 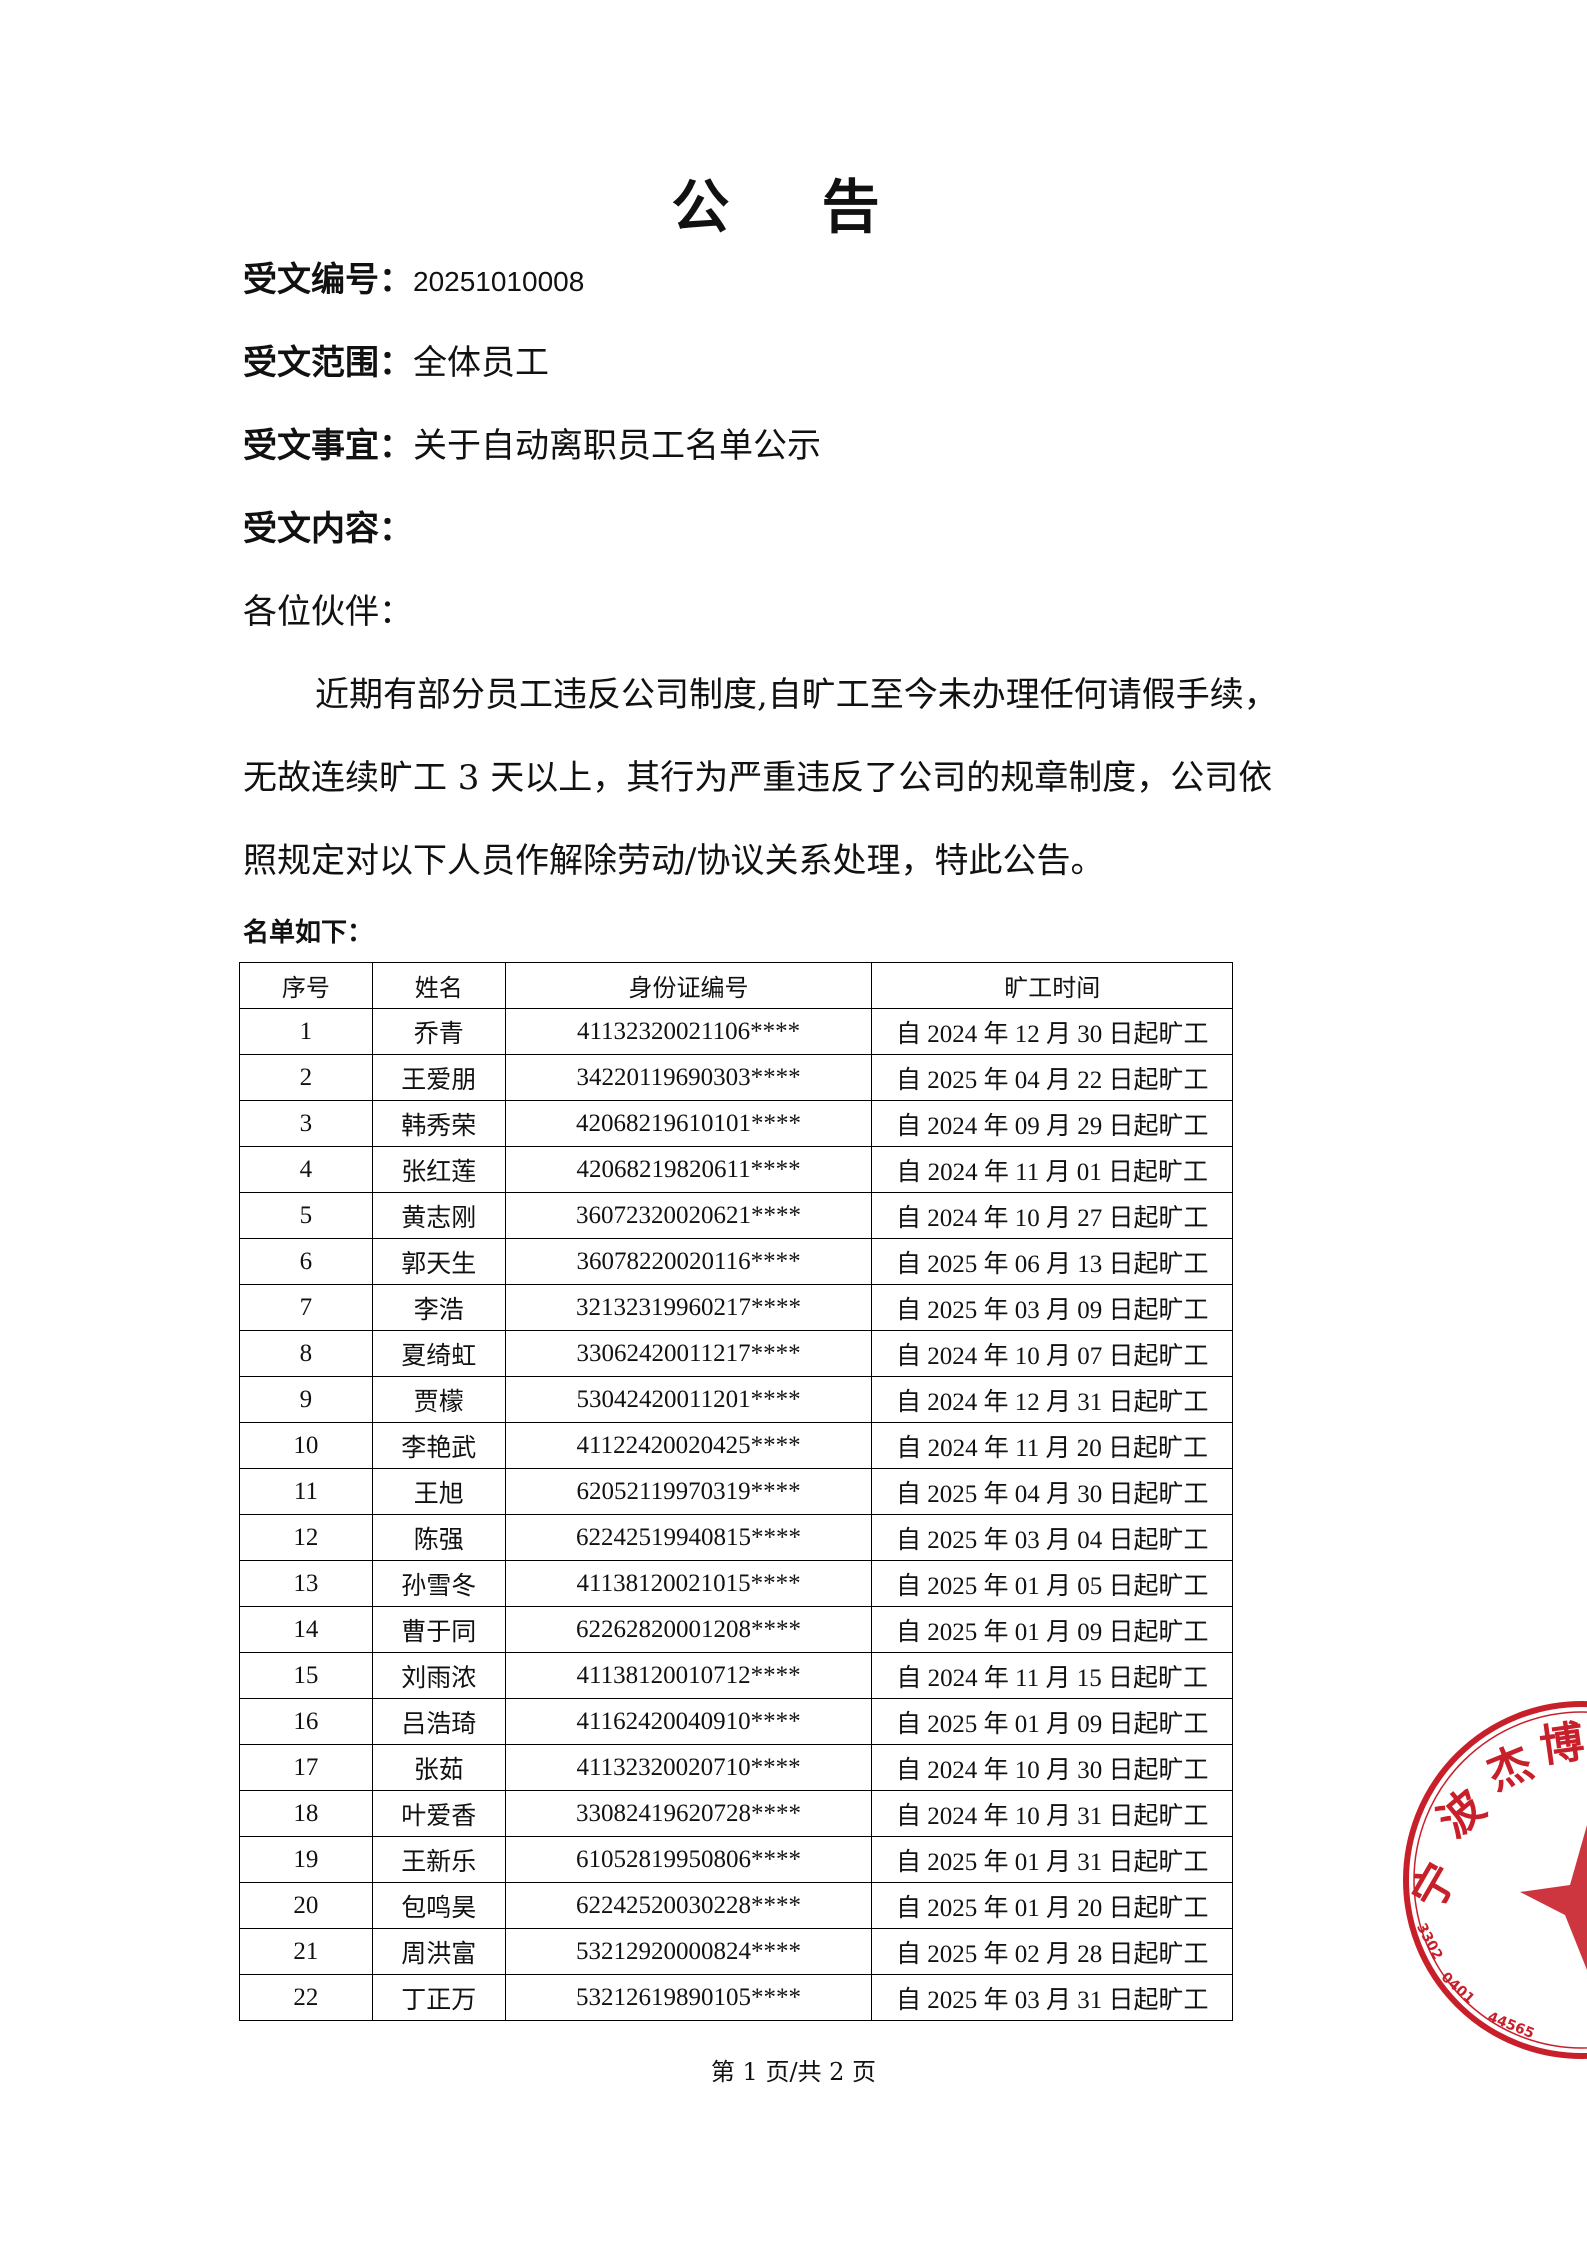 What do you see at coordinates (438, 1491) in the screenshot?
I see `cell-name: 王旭` at bounding box center [438, 1491].